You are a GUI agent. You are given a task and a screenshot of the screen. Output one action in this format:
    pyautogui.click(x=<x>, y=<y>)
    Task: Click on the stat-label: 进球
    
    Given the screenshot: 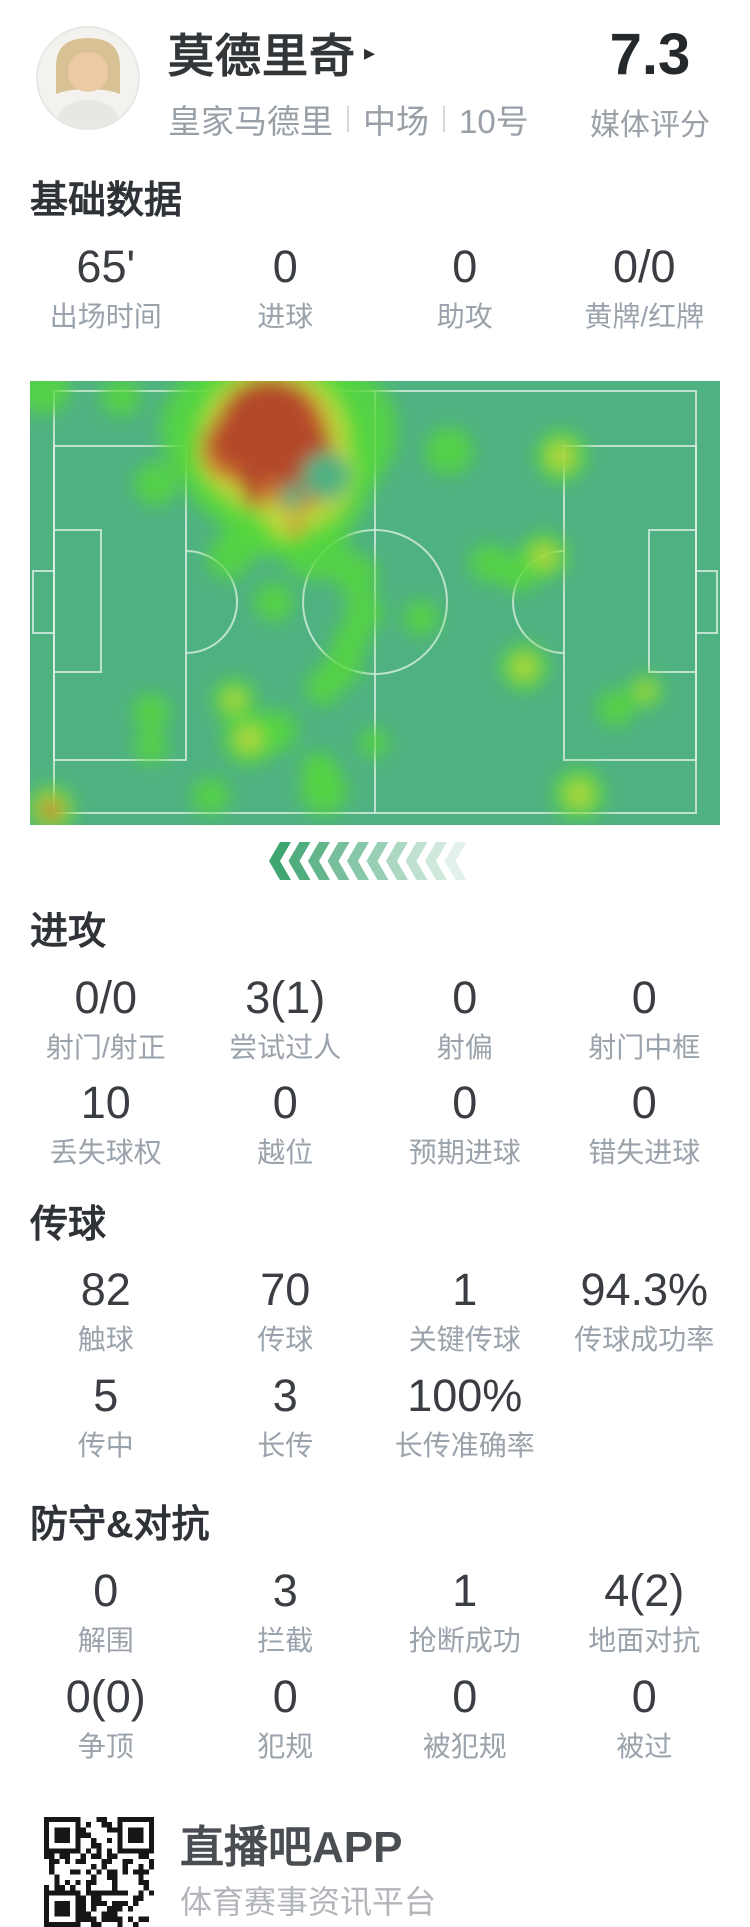 What is the action you would take?
    pyautogui.click(x=285, y=316)
    